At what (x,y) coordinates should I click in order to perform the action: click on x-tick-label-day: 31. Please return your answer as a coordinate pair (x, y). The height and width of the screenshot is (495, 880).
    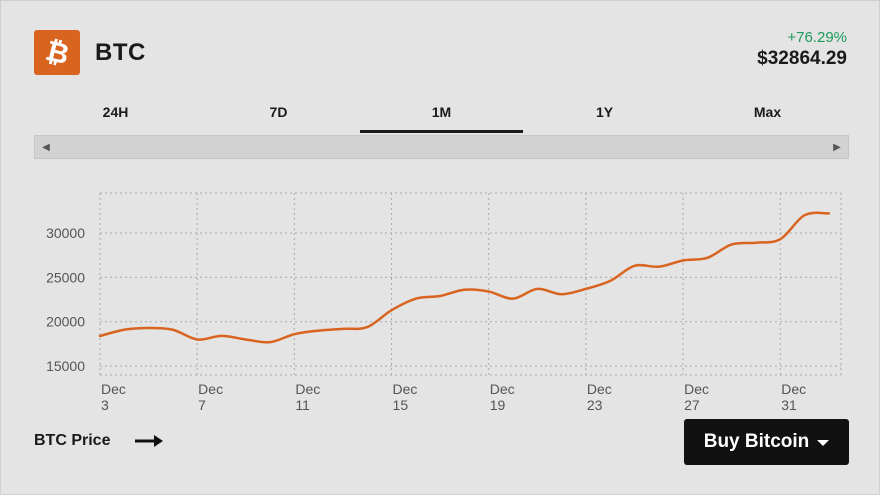
    Looking at the image, I should click on (789, 405).